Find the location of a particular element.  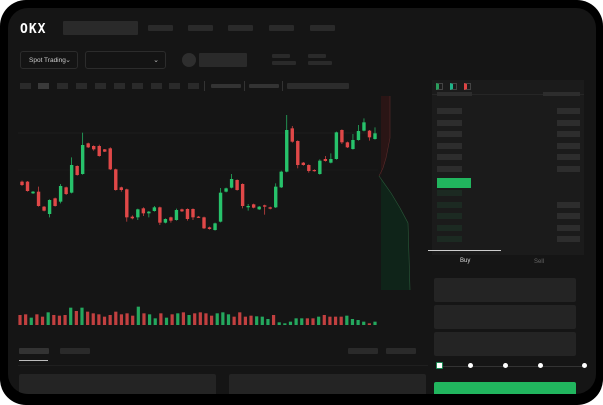

price-input is located at coordinates (505, 290).